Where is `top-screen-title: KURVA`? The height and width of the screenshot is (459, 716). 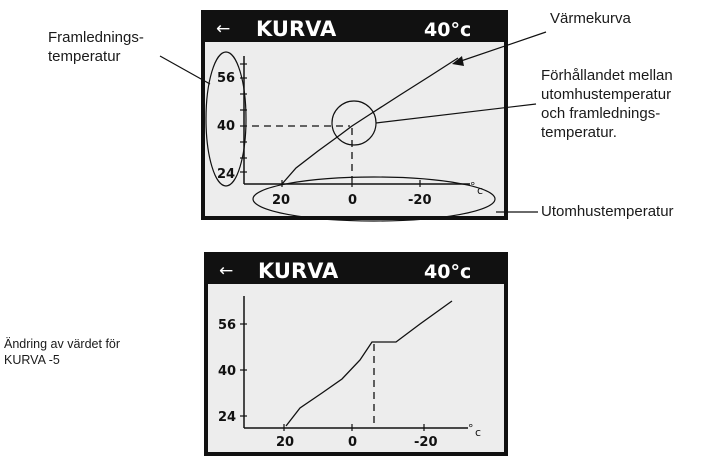
top-screen-title: KURVA is located at coordinates (296, 29).